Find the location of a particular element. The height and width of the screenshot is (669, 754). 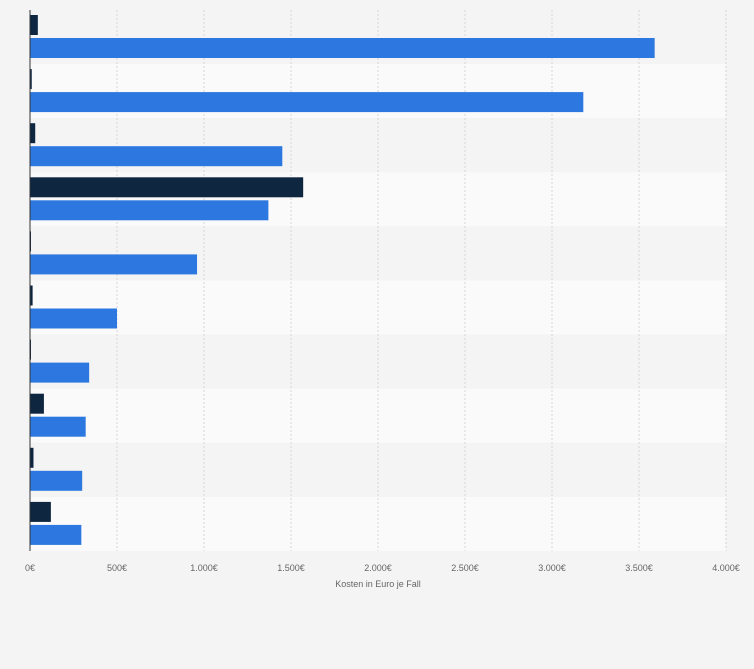

x-tick-label: 4.000€ is located at coordinates (726, 568).